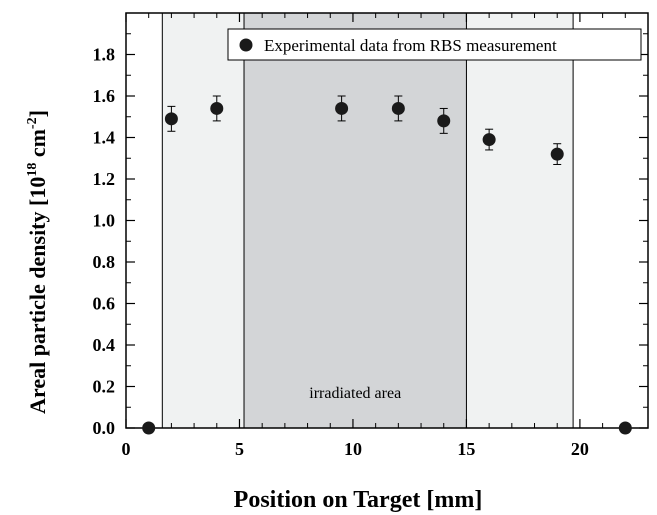  Describe the element at coordinates (410, 45) in the screenshot. I see `legend-label: Experimental data from RBS measurement` at that location.